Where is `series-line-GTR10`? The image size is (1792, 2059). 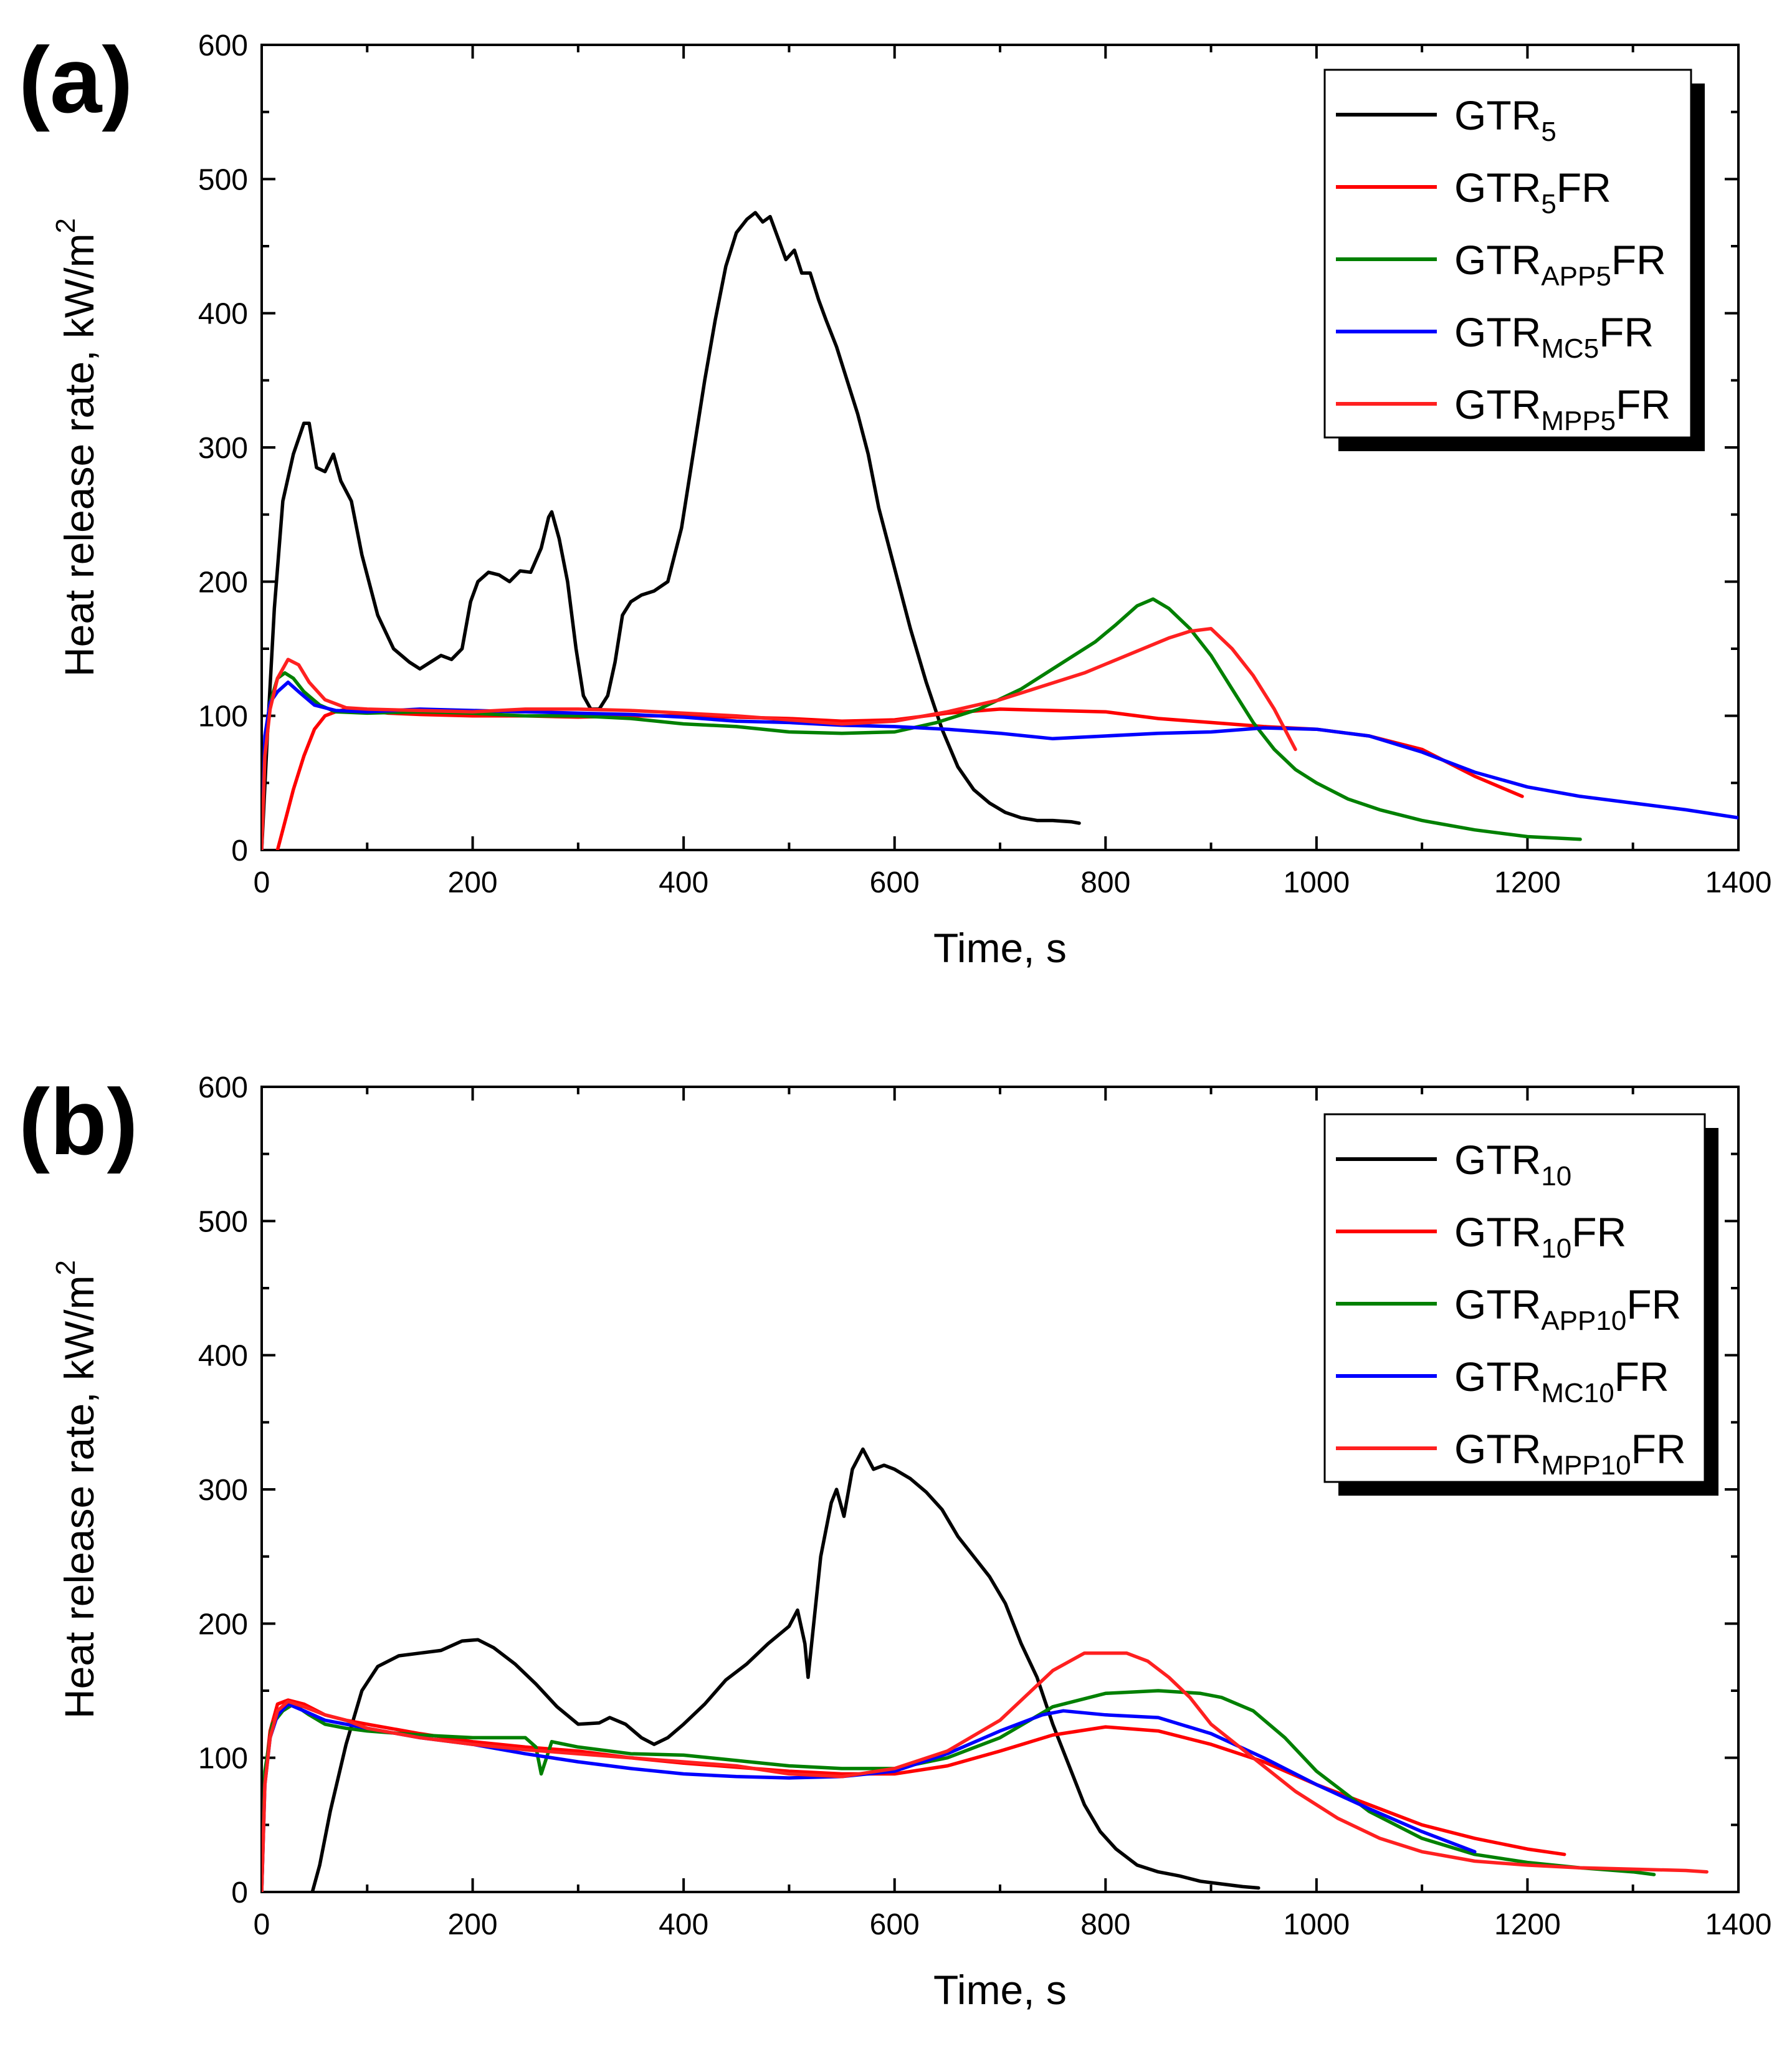
series-line-GTR10 is located at coordinates (785, 1669).